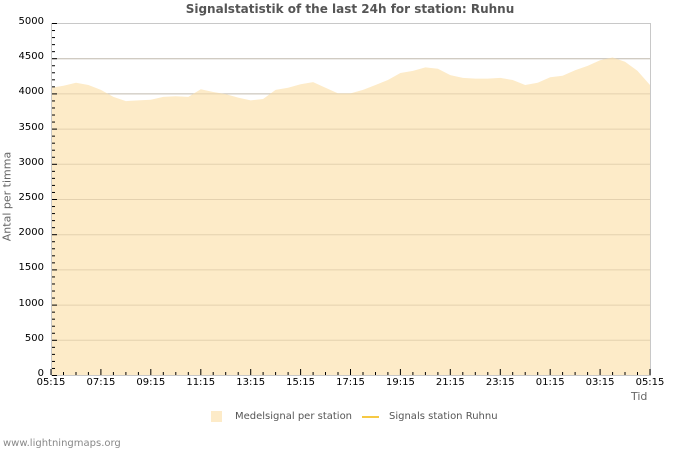 The height and width of the screenshot is (450, 700). I want to click on legend-label: Signals station Ruhnu, so click(443, 416).